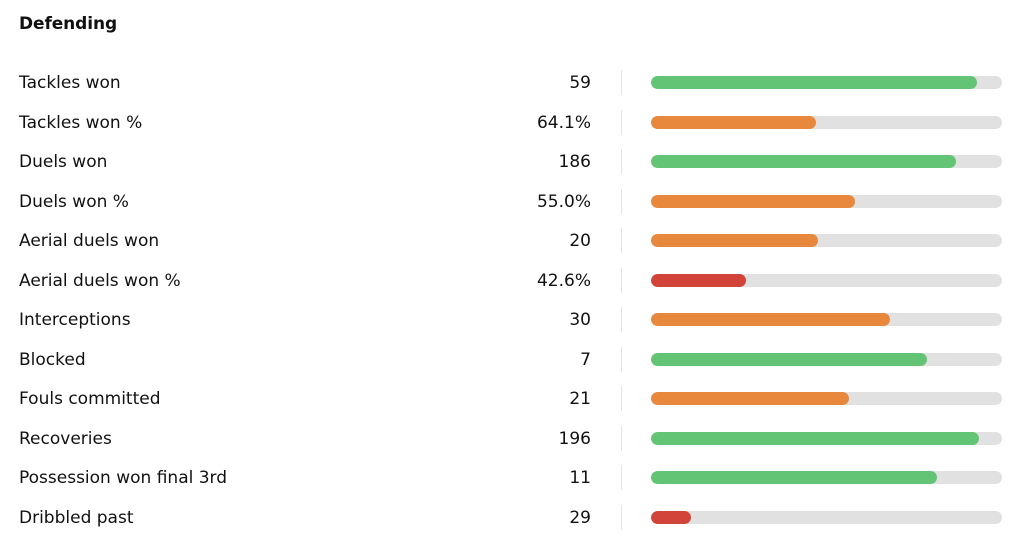  What do you see at coordinates (574, 438) in the screenshot?
I see `stat-value: 196` at bounding box center [574, 438].